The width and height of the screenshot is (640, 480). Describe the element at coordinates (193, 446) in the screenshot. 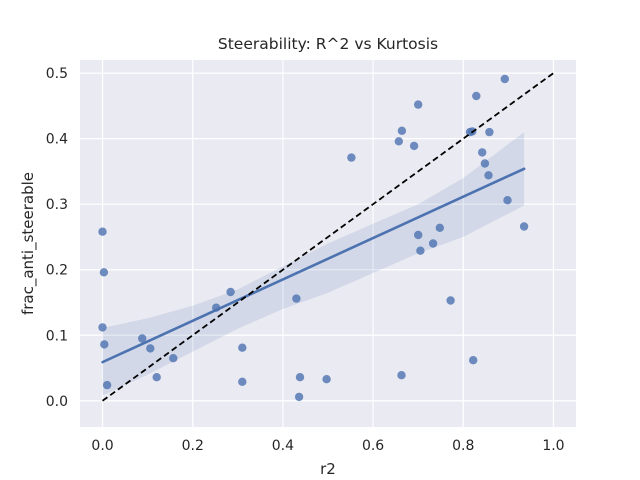

I see `x-tick-label: 0.2` at that location.